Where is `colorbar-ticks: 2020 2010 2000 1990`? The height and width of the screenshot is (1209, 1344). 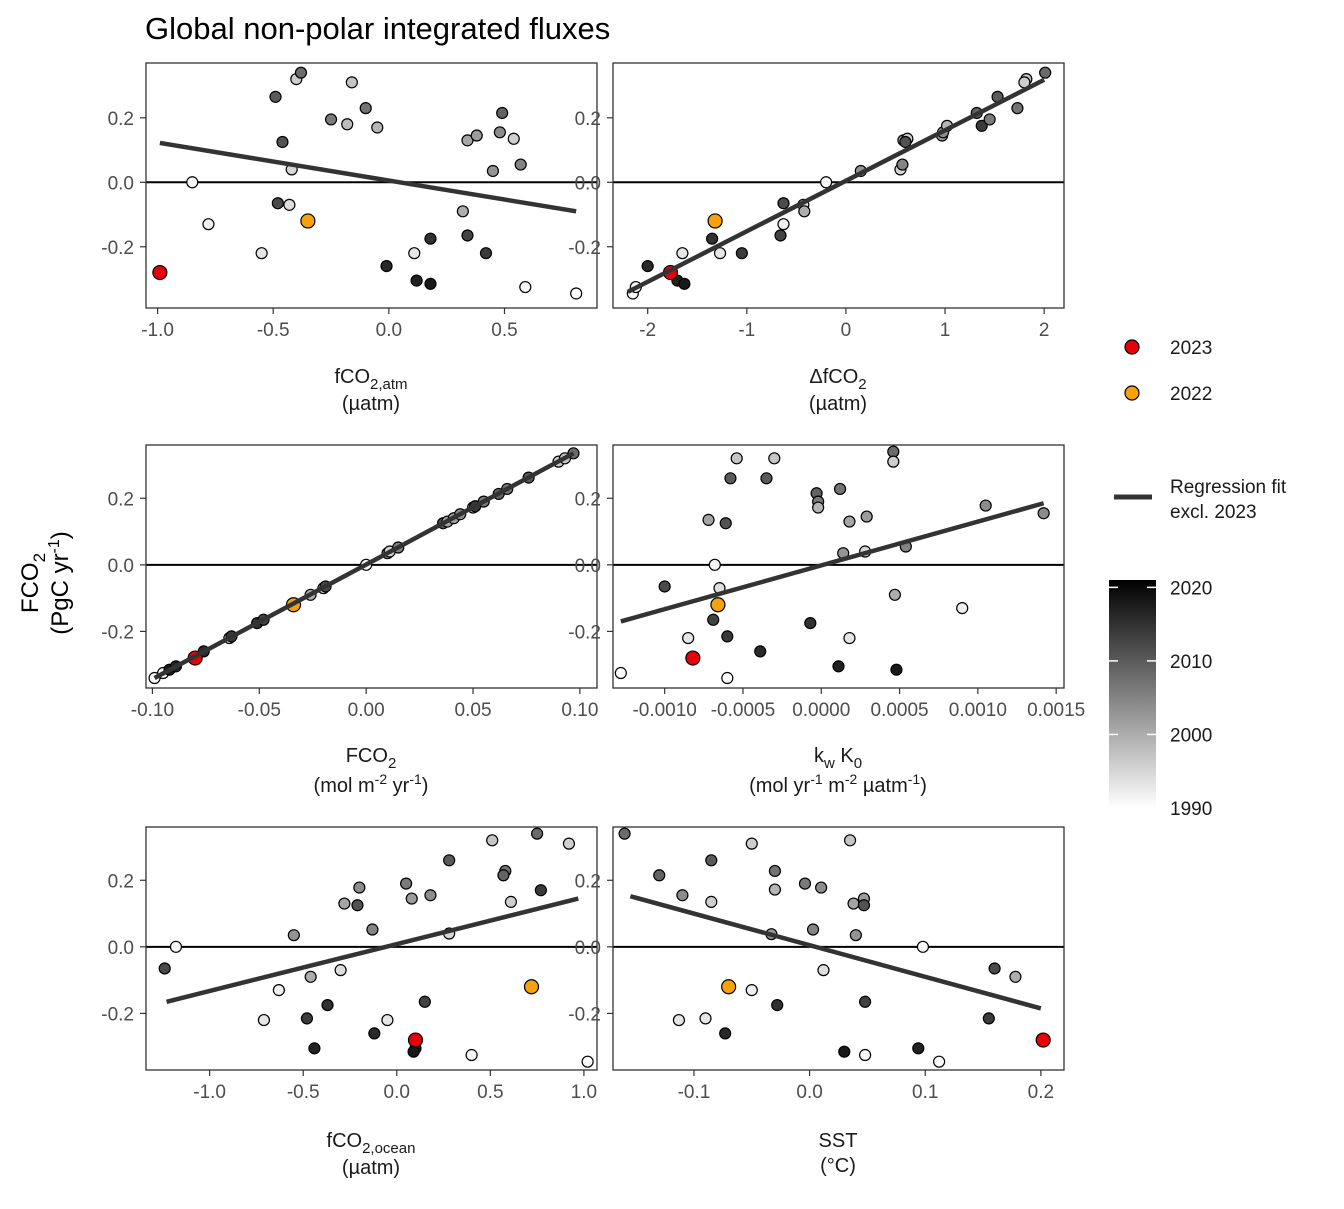 colorbar-ticks: 2020 2010 2000 1990 is located at coordinates (1160, 699).